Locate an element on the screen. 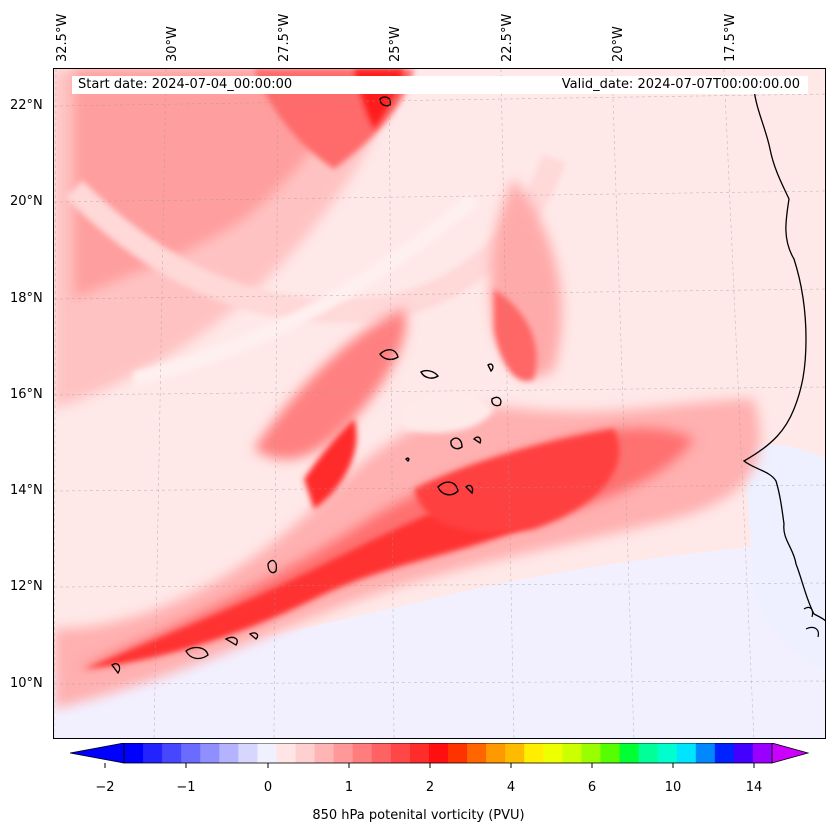  start-date-label: Start date: 2024-07-04_00:00:00 is located at coordinates (185, 84).